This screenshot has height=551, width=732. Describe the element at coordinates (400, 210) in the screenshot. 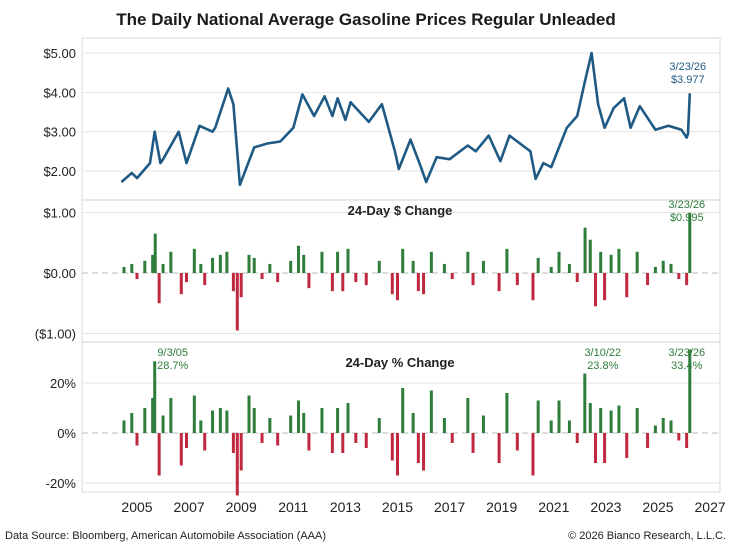

I see `panel-title: 24-Day $ Change` at that location.